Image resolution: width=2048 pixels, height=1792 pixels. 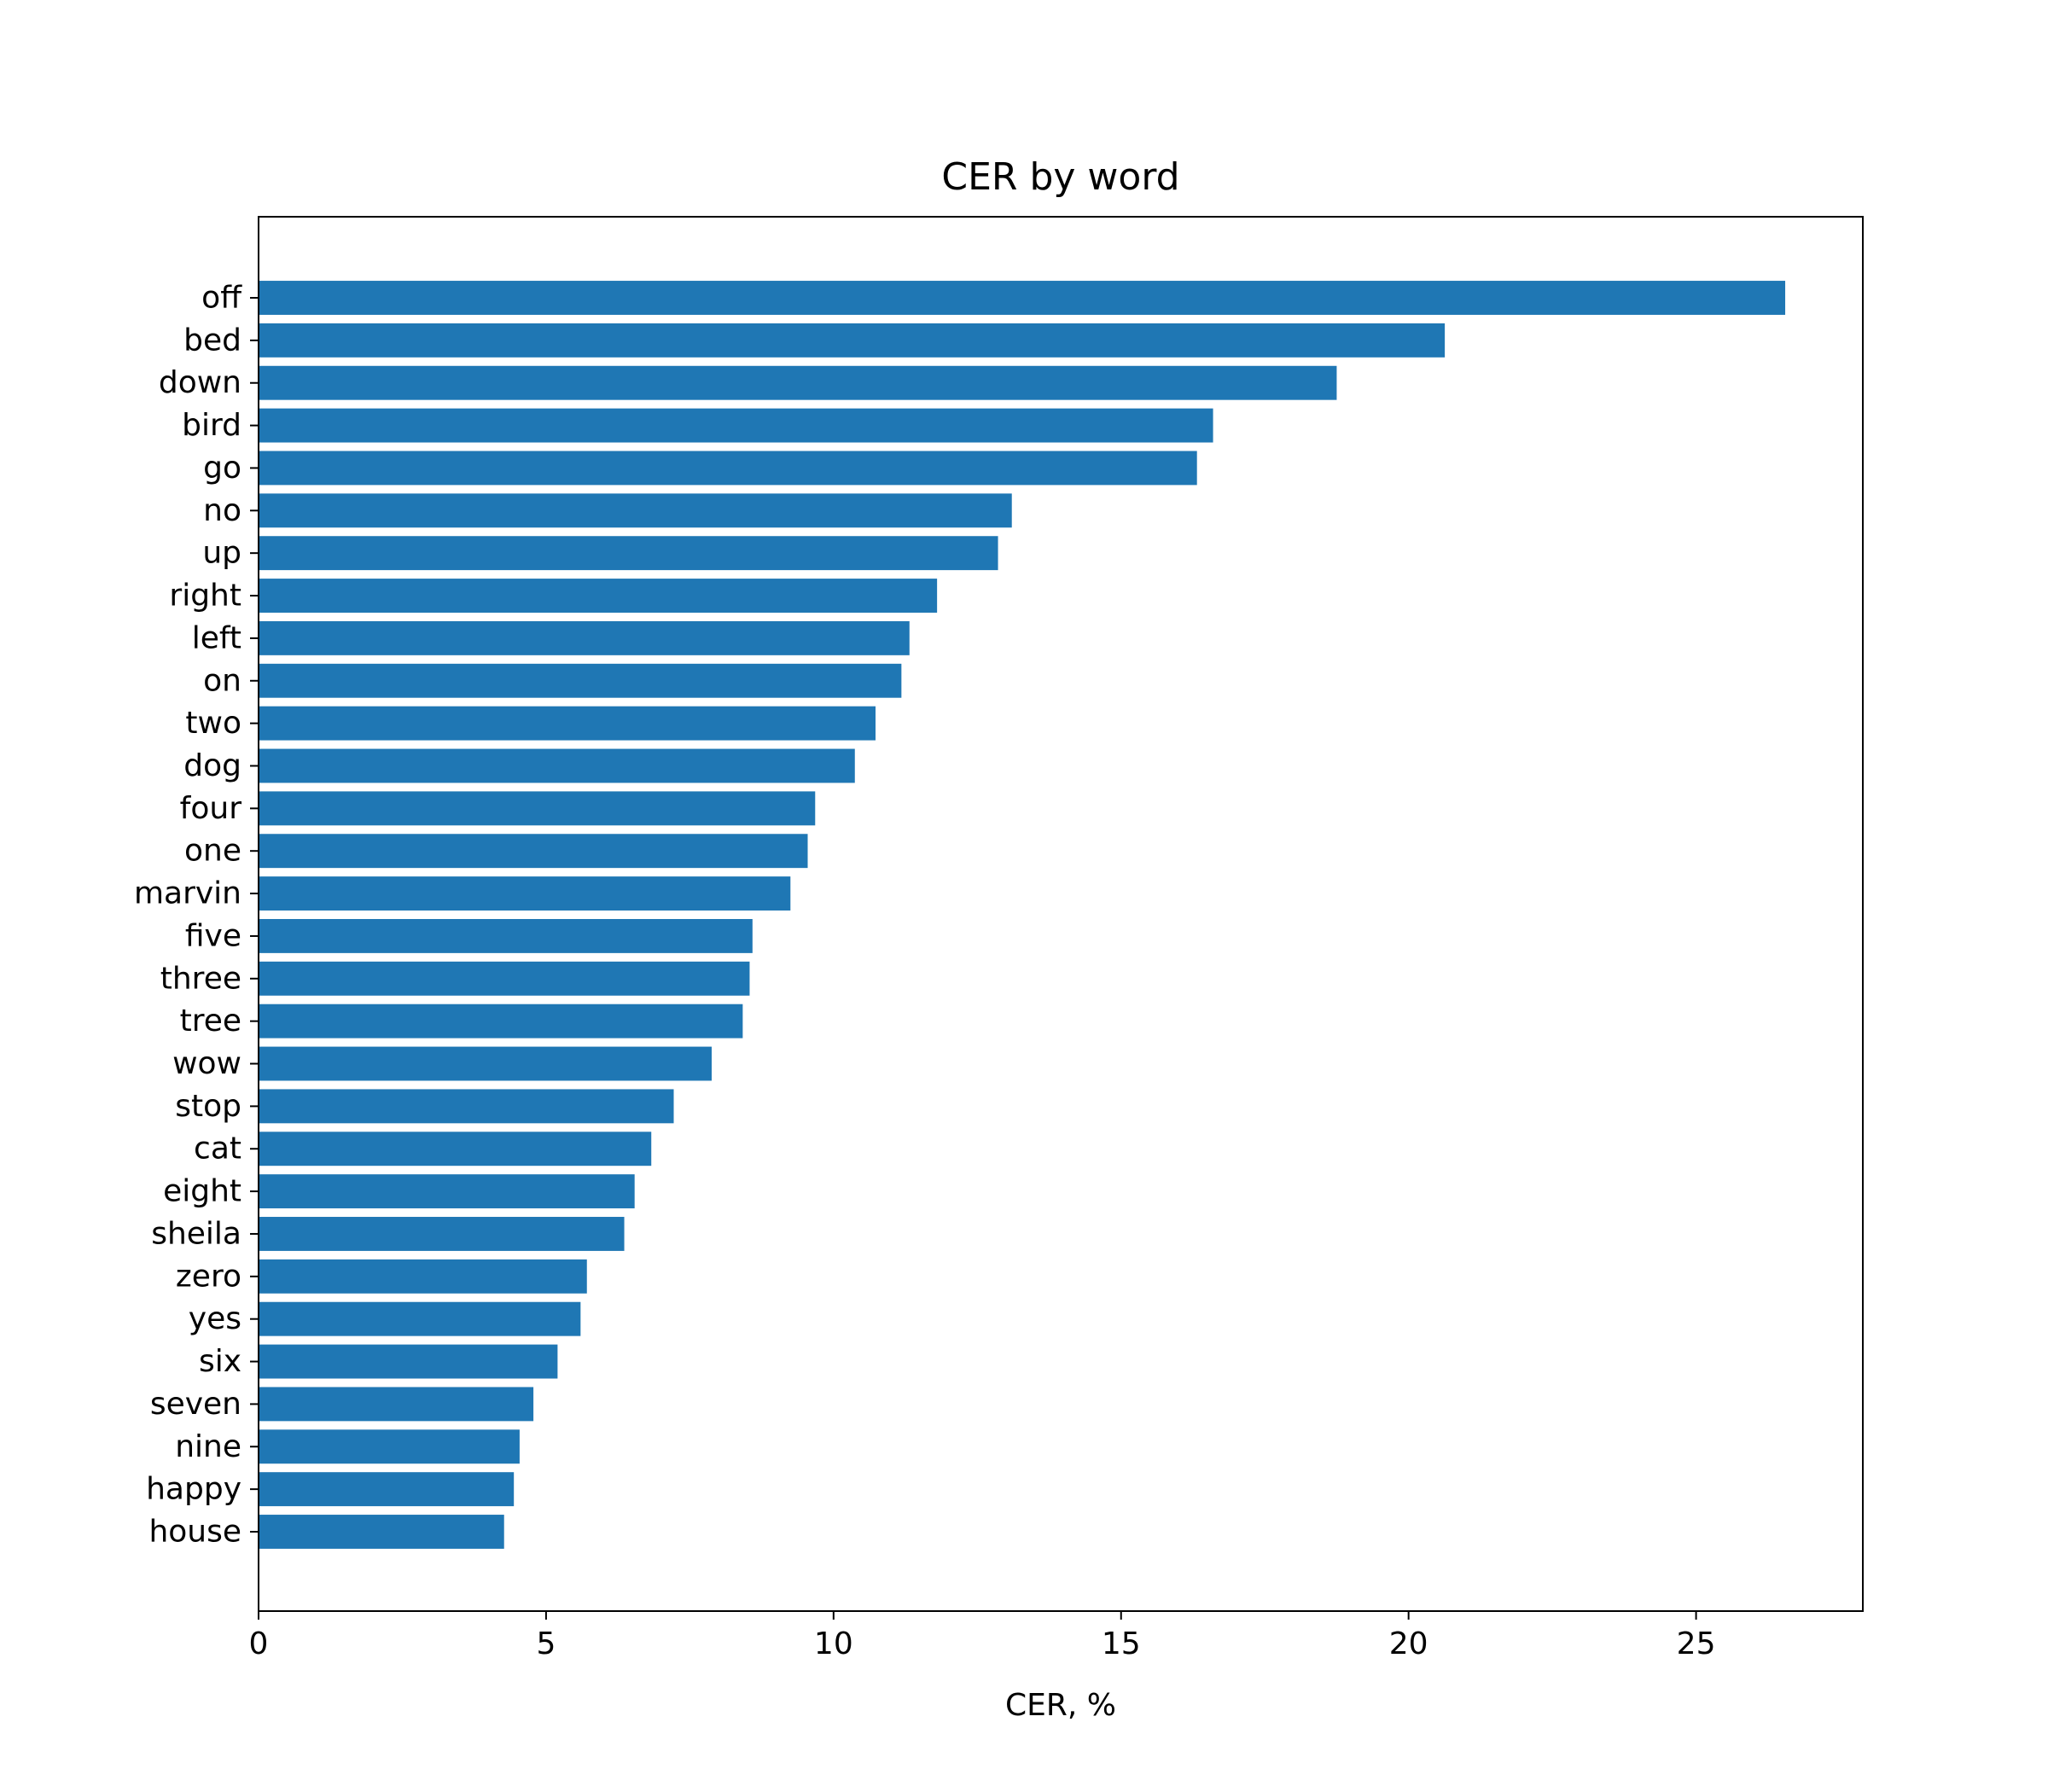 I want to click on bar-happy, so click(x=387, y=1489).